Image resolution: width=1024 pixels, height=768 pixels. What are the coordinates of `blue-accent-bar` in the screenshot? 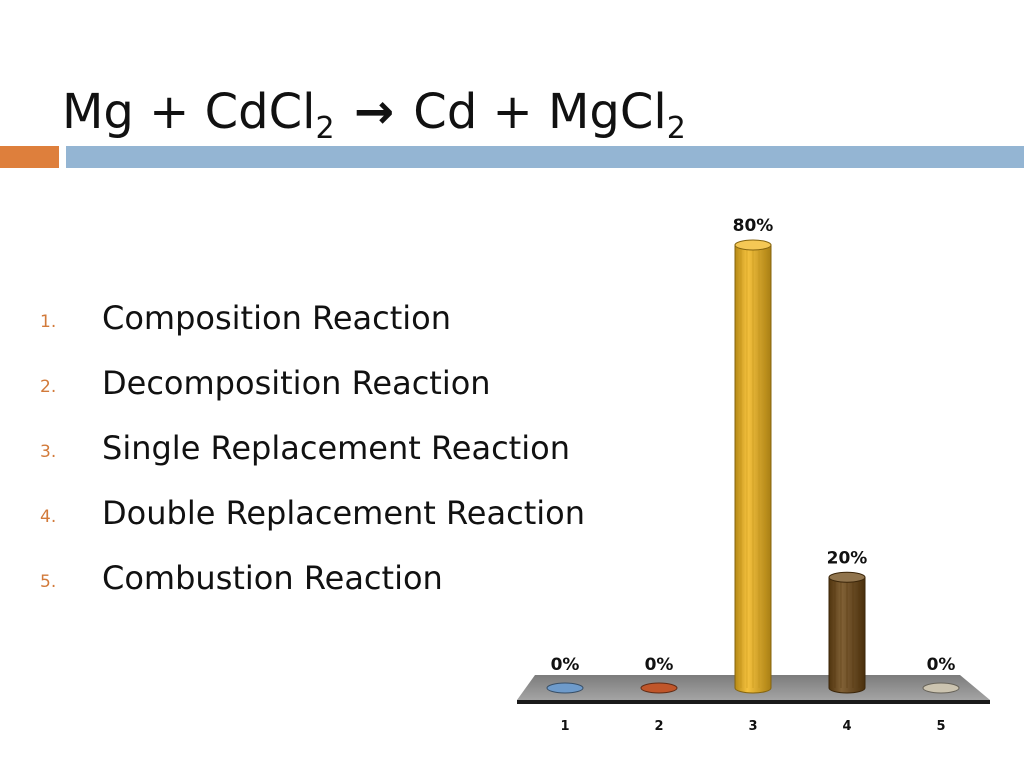 It's located at (545, 157).